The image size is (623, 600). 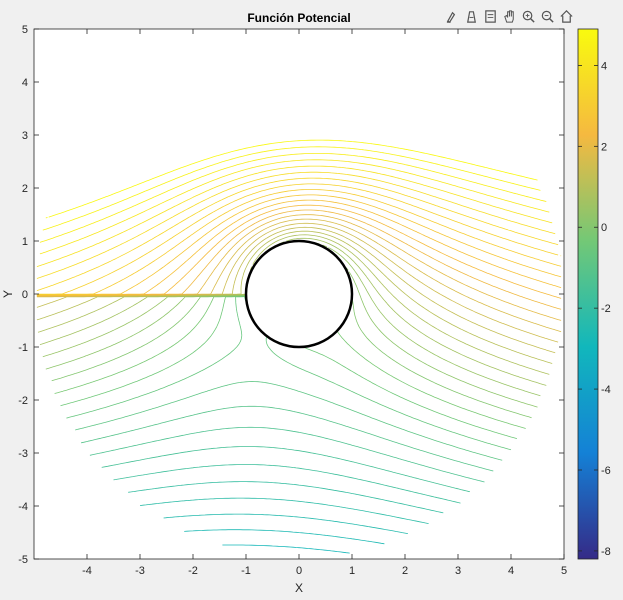 I want to click on x-tick-label: -4, so click(x=87, y=571).